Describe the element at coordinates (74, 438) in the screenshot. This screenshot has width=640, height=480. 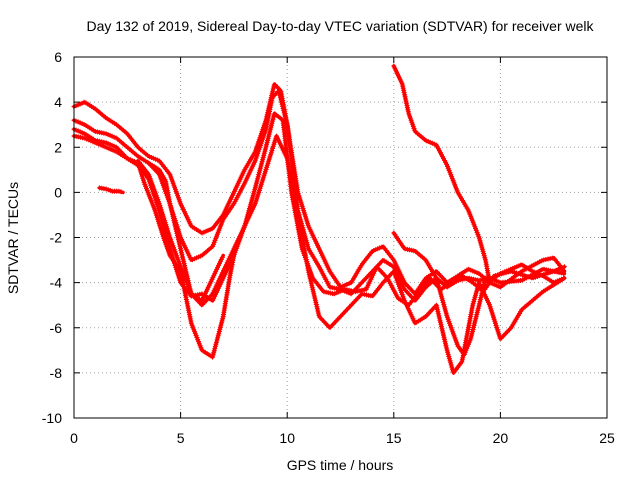
I see `x-tick-label: 0` at that location.